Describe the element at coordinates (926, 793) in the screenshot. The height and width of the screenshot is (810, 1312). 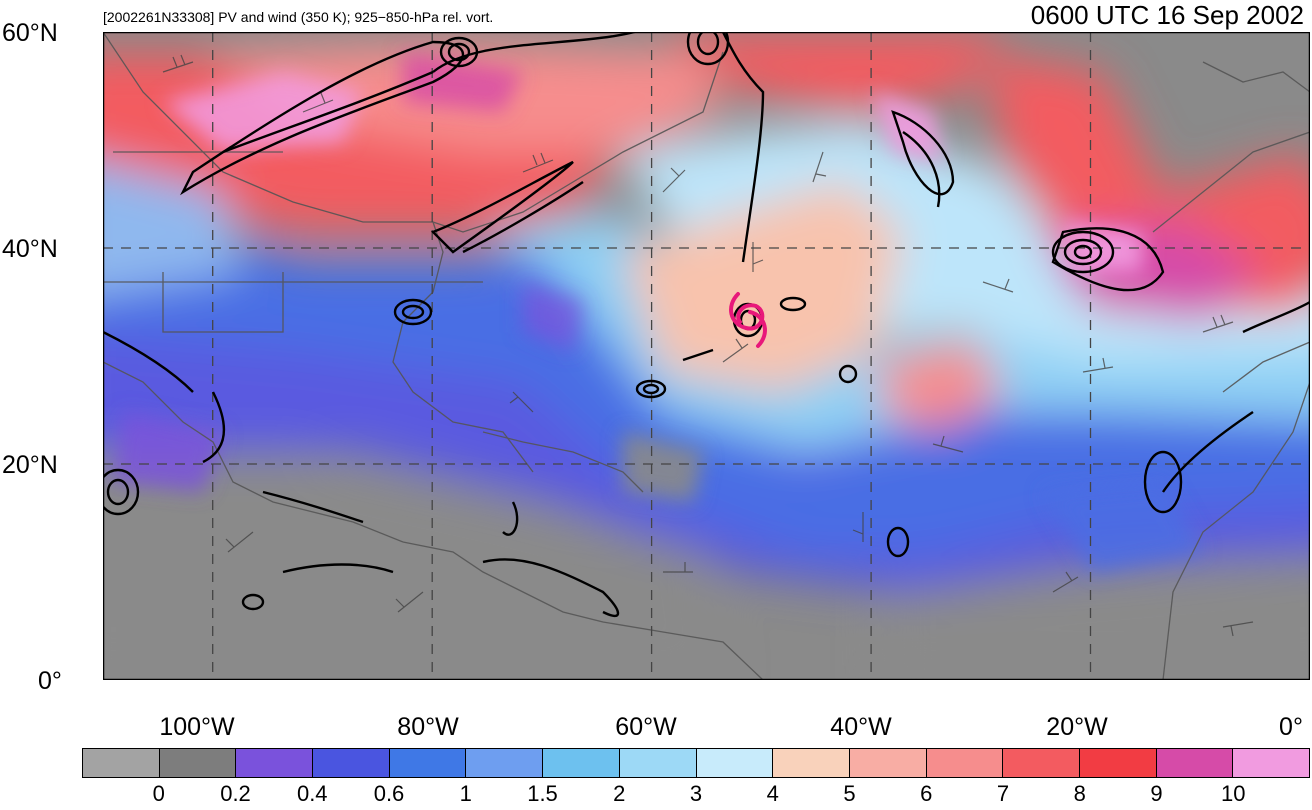
I see `colorbar-label: 6` at that location.